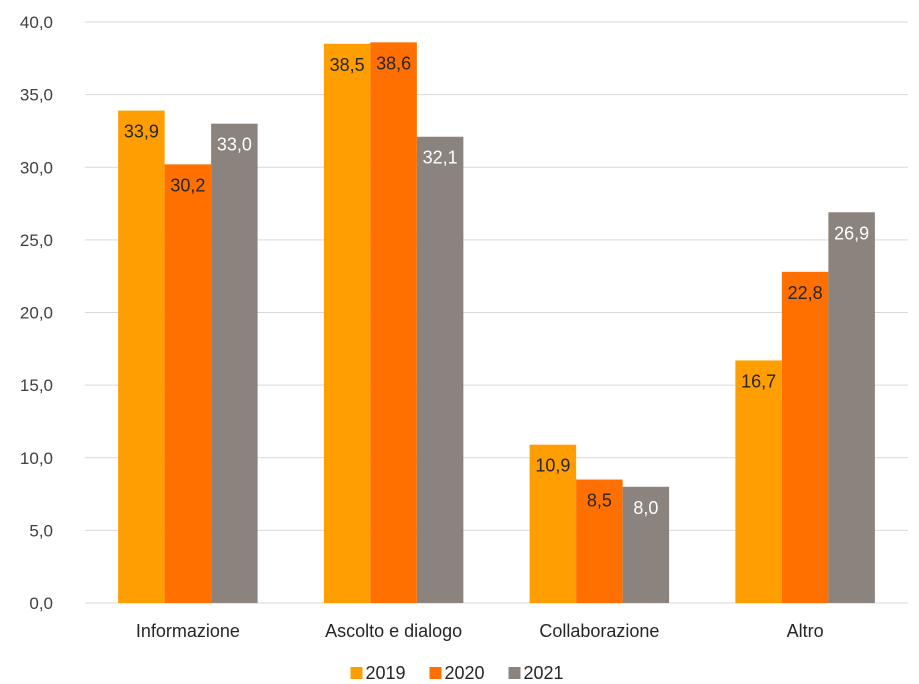 Image resolution: width=919 pixels, height=684 pixels. What do you see at coordinates (435, 673) in the screenshot?
I see `legend-swatch-2020` at bounding box center [435, 673].